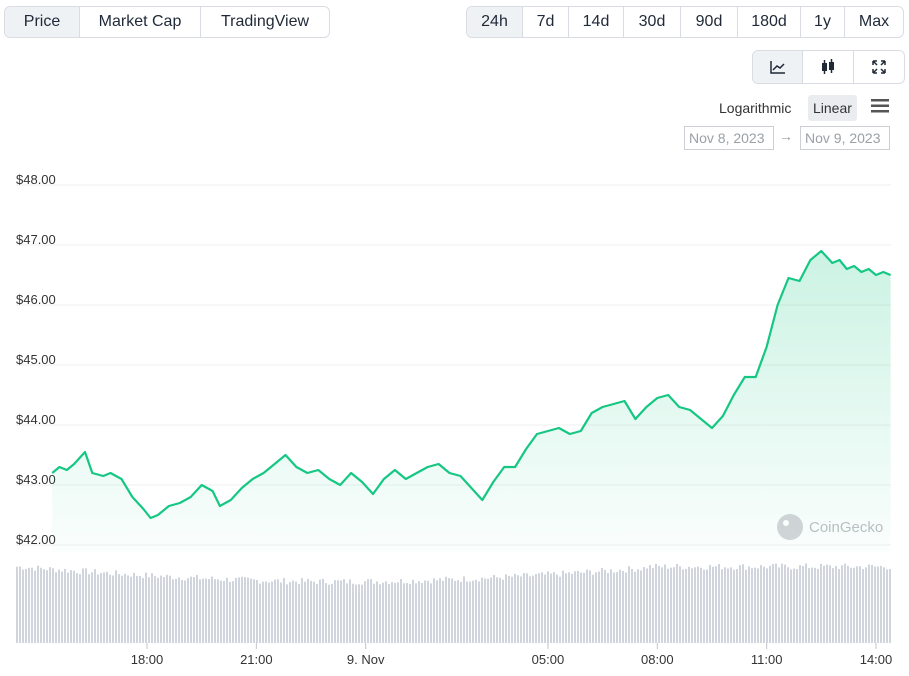  Describe the element at coordinates (511, 655) in the screenshot. I see `x-axis-labels: 18:00 21:00 9. Nov 05:00 08:00 11:00 14:00` at that location.